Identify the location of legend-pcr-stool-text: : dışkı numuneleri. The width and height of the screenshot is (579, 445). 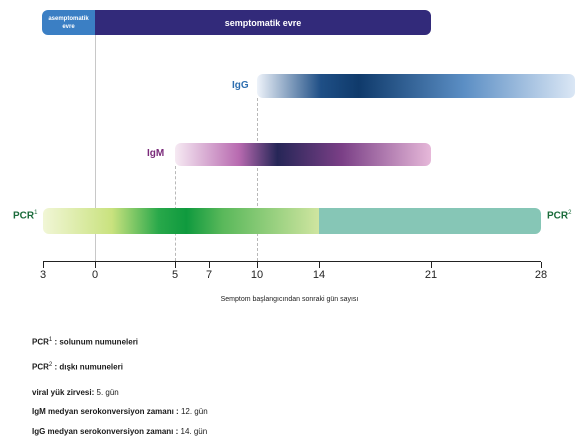
(88, 367).